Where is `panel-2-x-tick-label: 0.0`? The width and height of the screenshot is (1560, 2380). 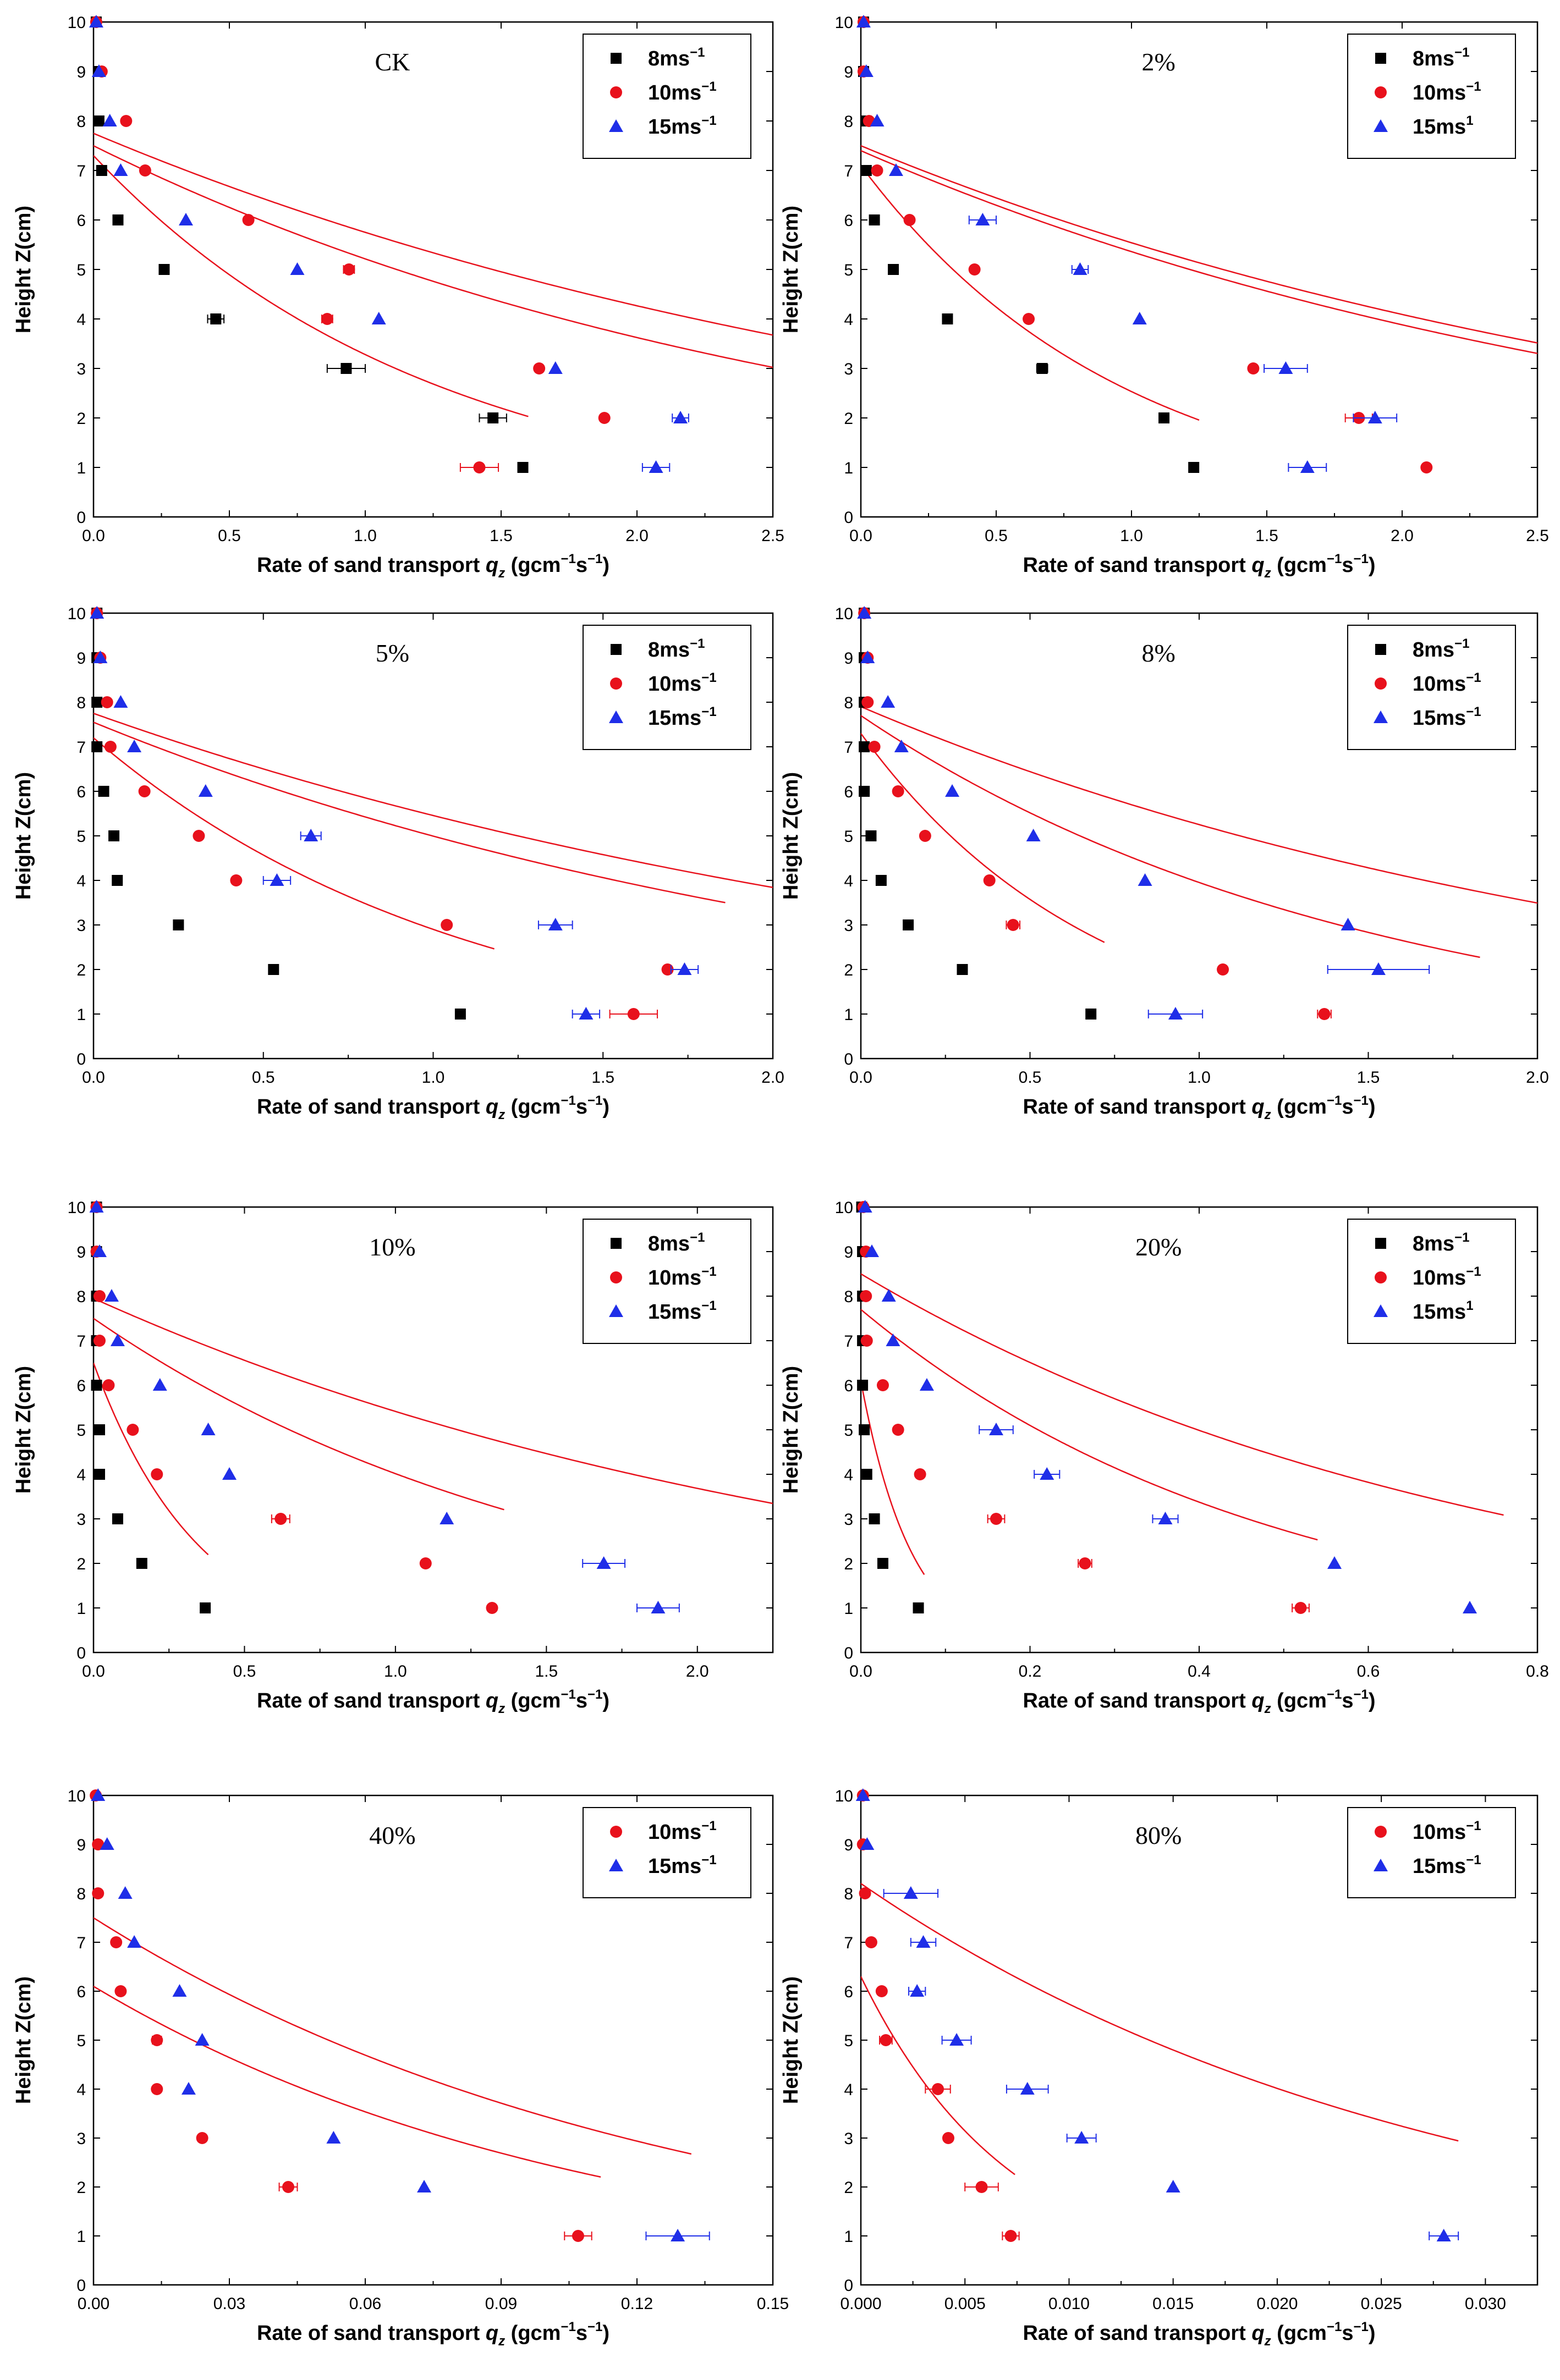
panel-2-x-tick-label: 0.0 is located at coordinates (94, 1077).